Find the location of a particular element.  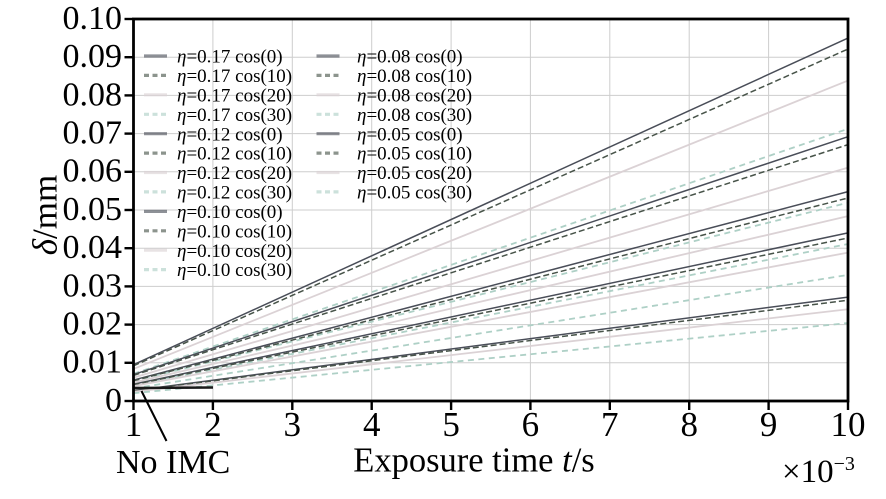

svg-text: 0.01 is located at coordinates (93, 362).